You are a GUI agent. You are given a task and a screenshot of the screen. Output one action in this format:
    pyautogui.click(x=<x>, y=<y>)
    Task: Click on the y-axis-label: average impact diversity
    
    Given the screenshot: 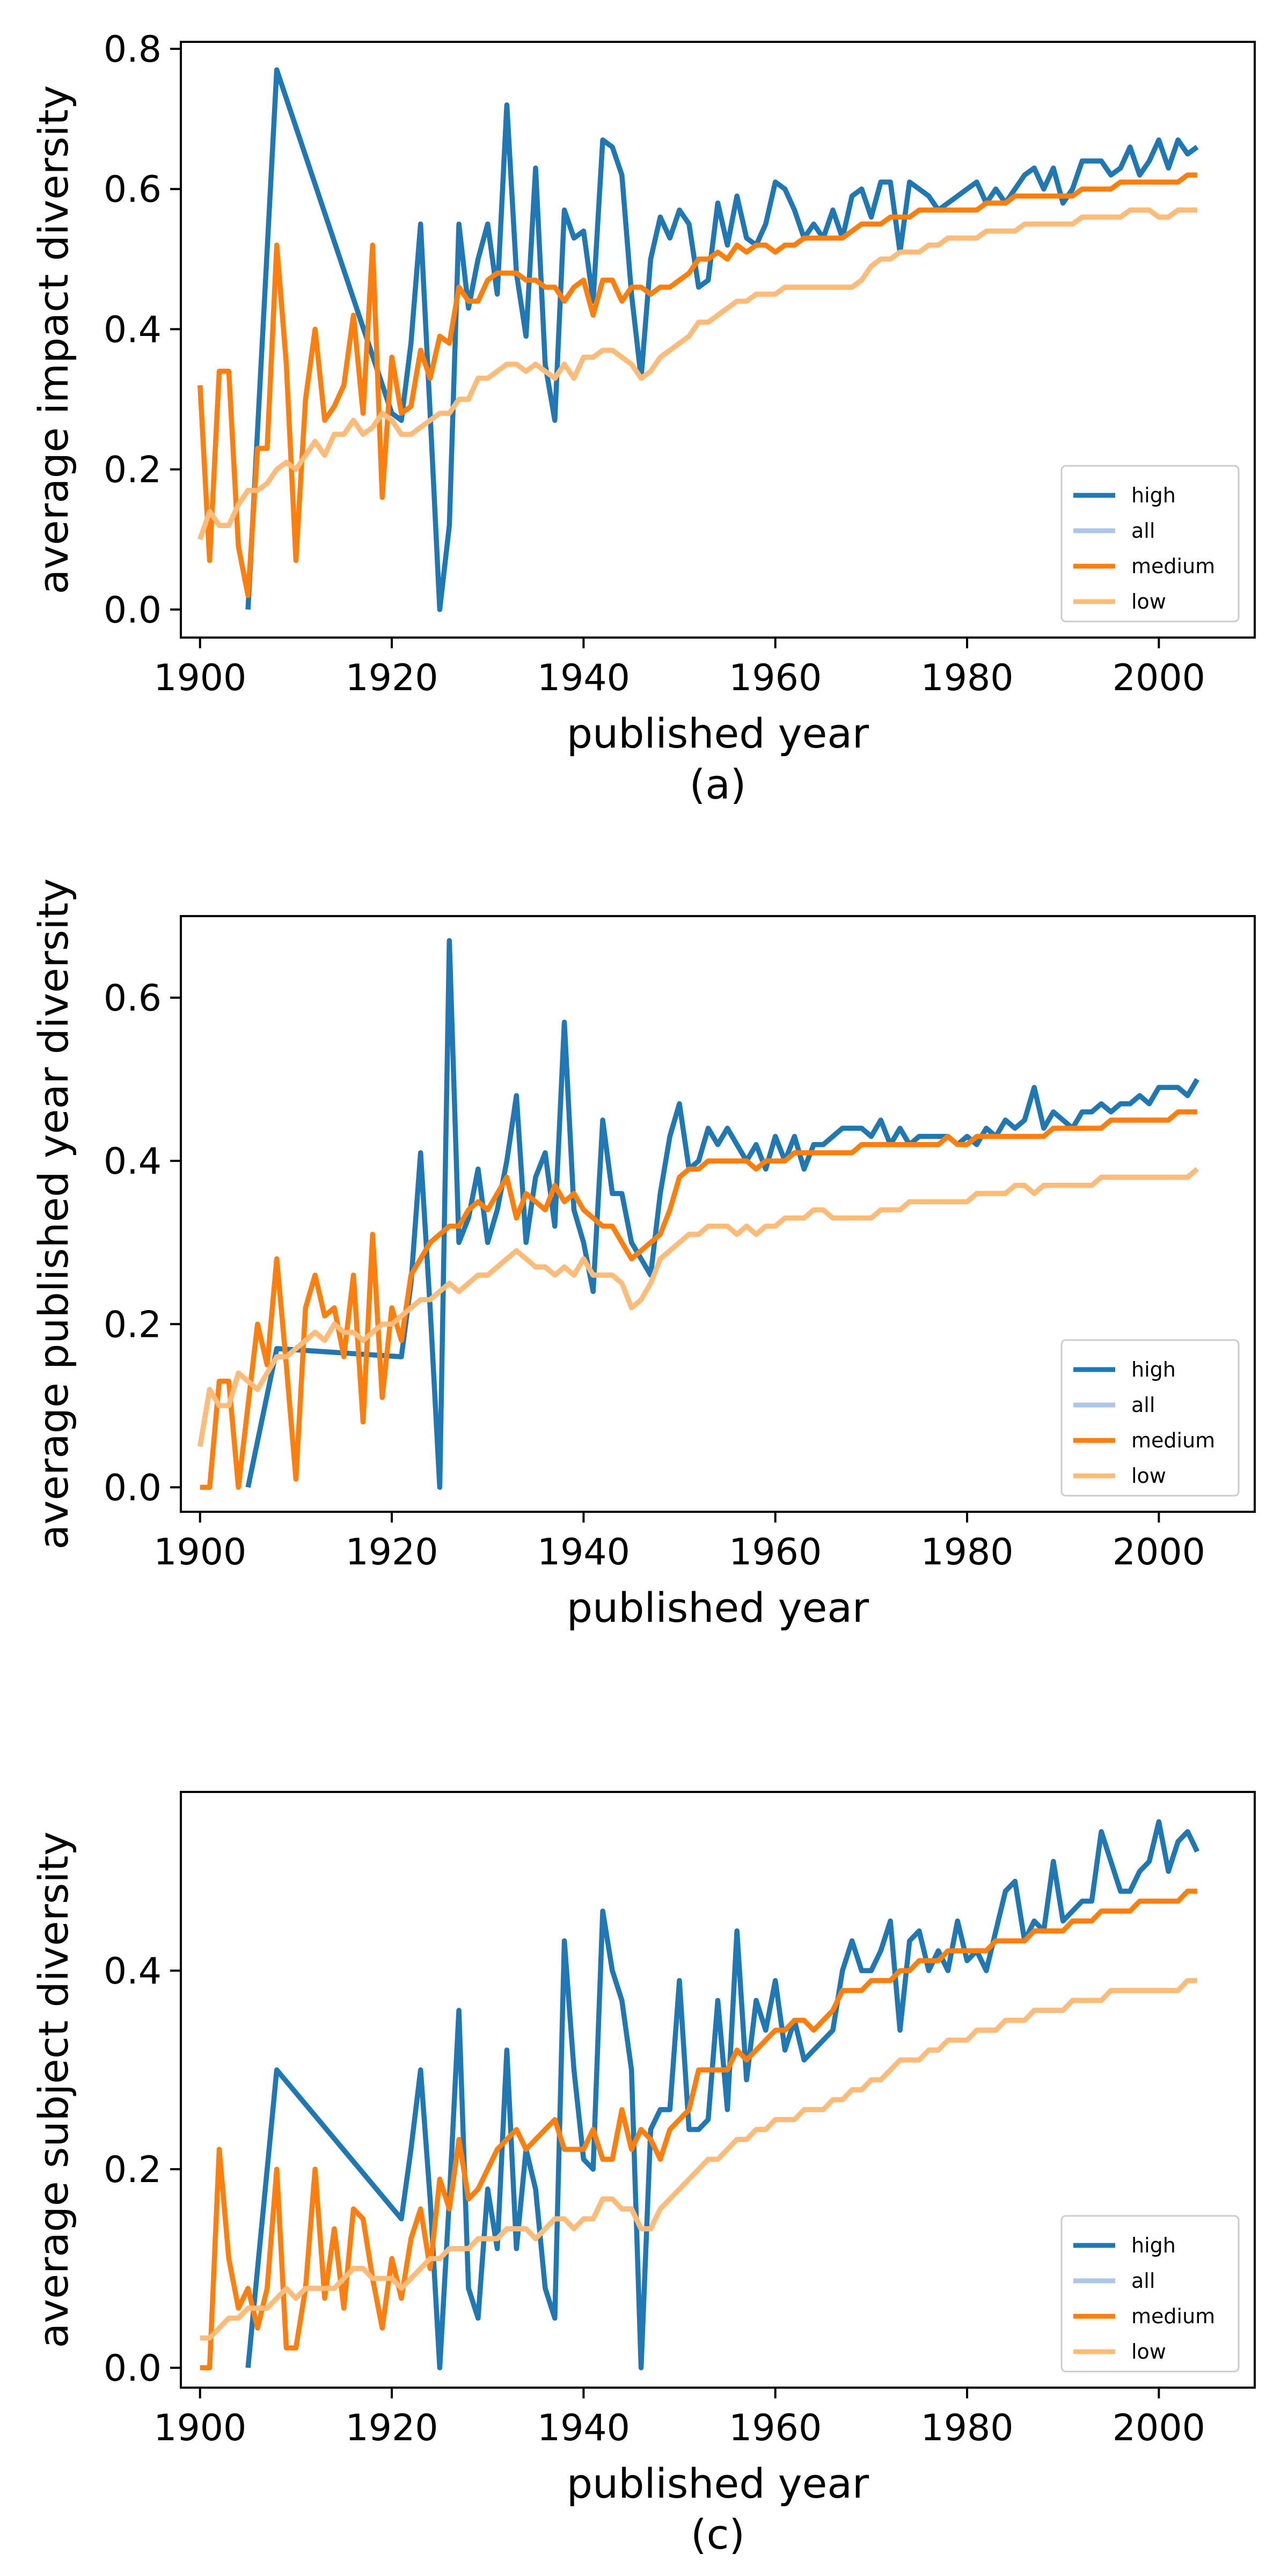 What is the action you would take?
    pyautogui.click(x=53, y=340)
    